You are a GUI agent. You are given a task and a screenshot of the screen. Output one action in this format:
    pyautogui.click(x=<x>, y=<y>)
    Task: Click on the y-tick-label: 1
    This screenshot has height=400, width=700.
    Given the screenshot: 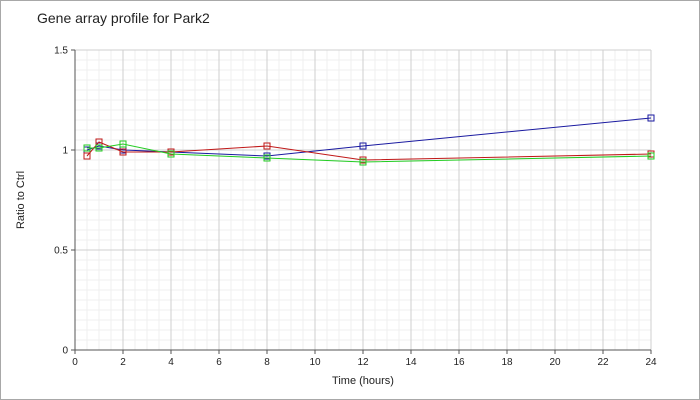 What is the action you would take?
    pyautogui.click(x=65, y=151)
    